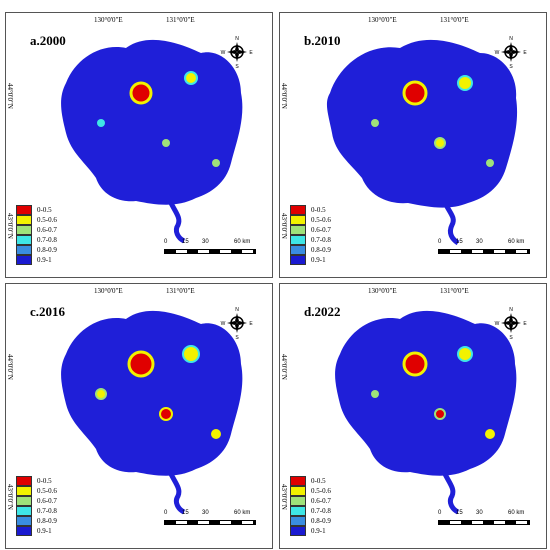  I want to click on panel-label: a.2000, so click(48, 40).